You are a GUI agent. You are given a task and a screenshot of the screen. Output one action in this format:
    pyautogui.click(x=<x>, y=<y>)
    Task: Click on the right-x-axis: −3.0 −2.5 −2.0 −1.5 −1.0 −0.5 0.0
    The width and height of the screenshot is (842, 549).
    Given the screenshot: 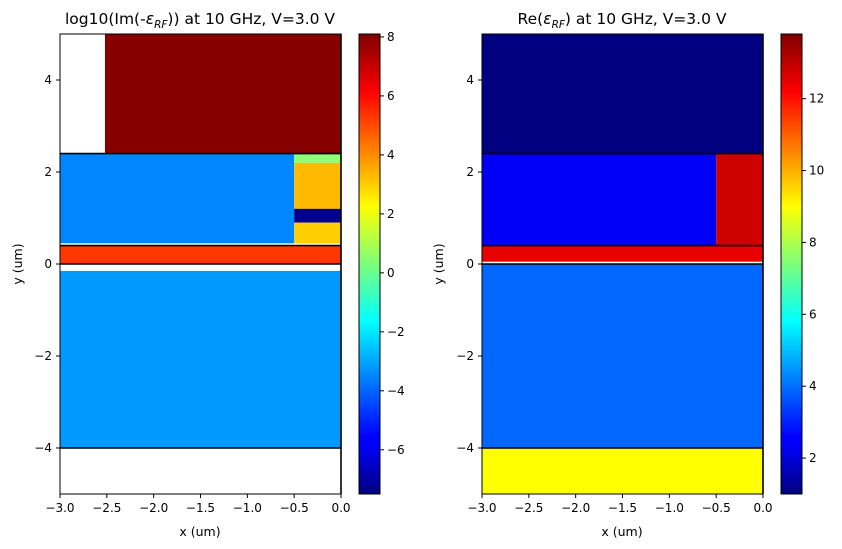 What is the action you would take?
    pyautogui.click(x=620, y=504)
    